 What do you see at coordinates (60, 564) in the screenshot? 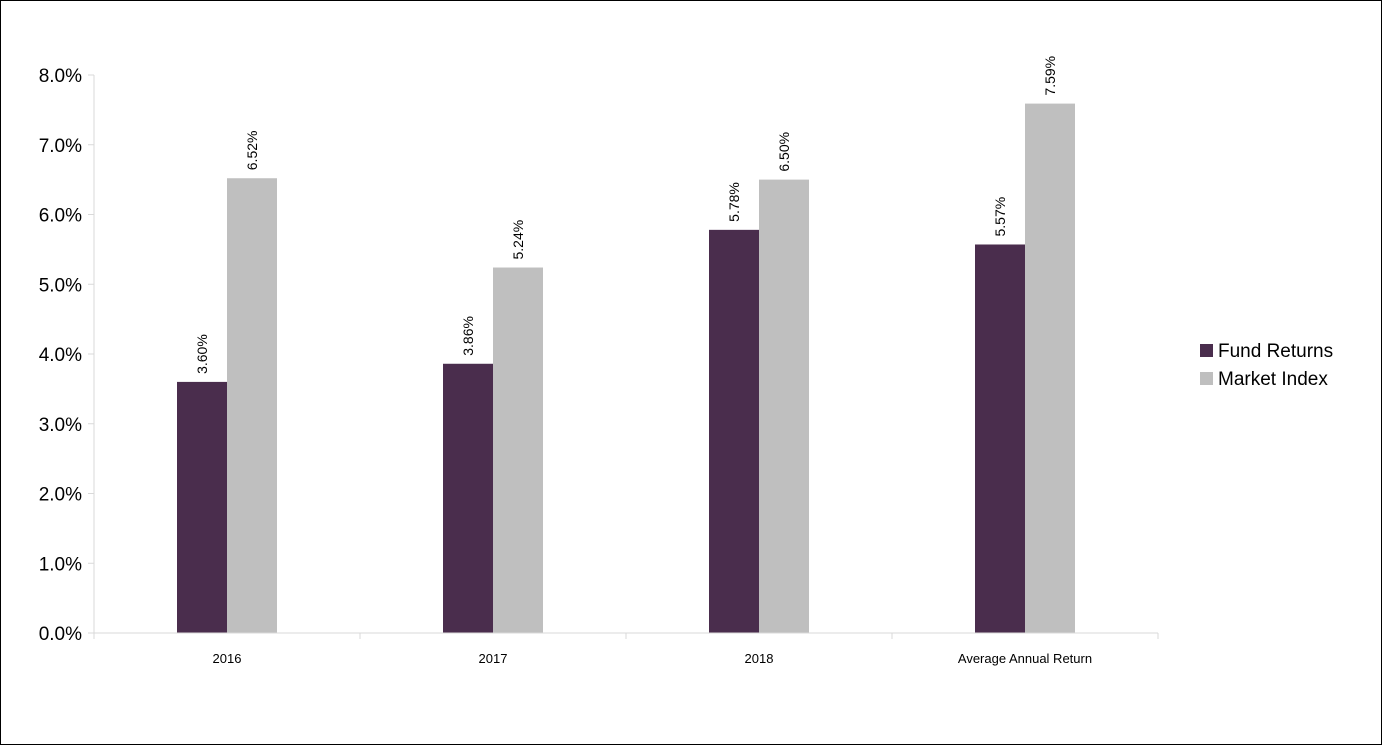
I see `y-tick-label: 1.0%` at bounding box center [60, 564].